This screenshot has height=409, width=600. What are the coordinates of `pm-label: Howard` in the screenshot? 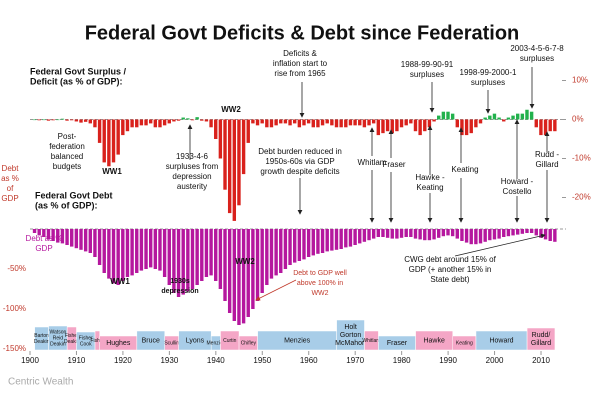 It's located at (501, 340).